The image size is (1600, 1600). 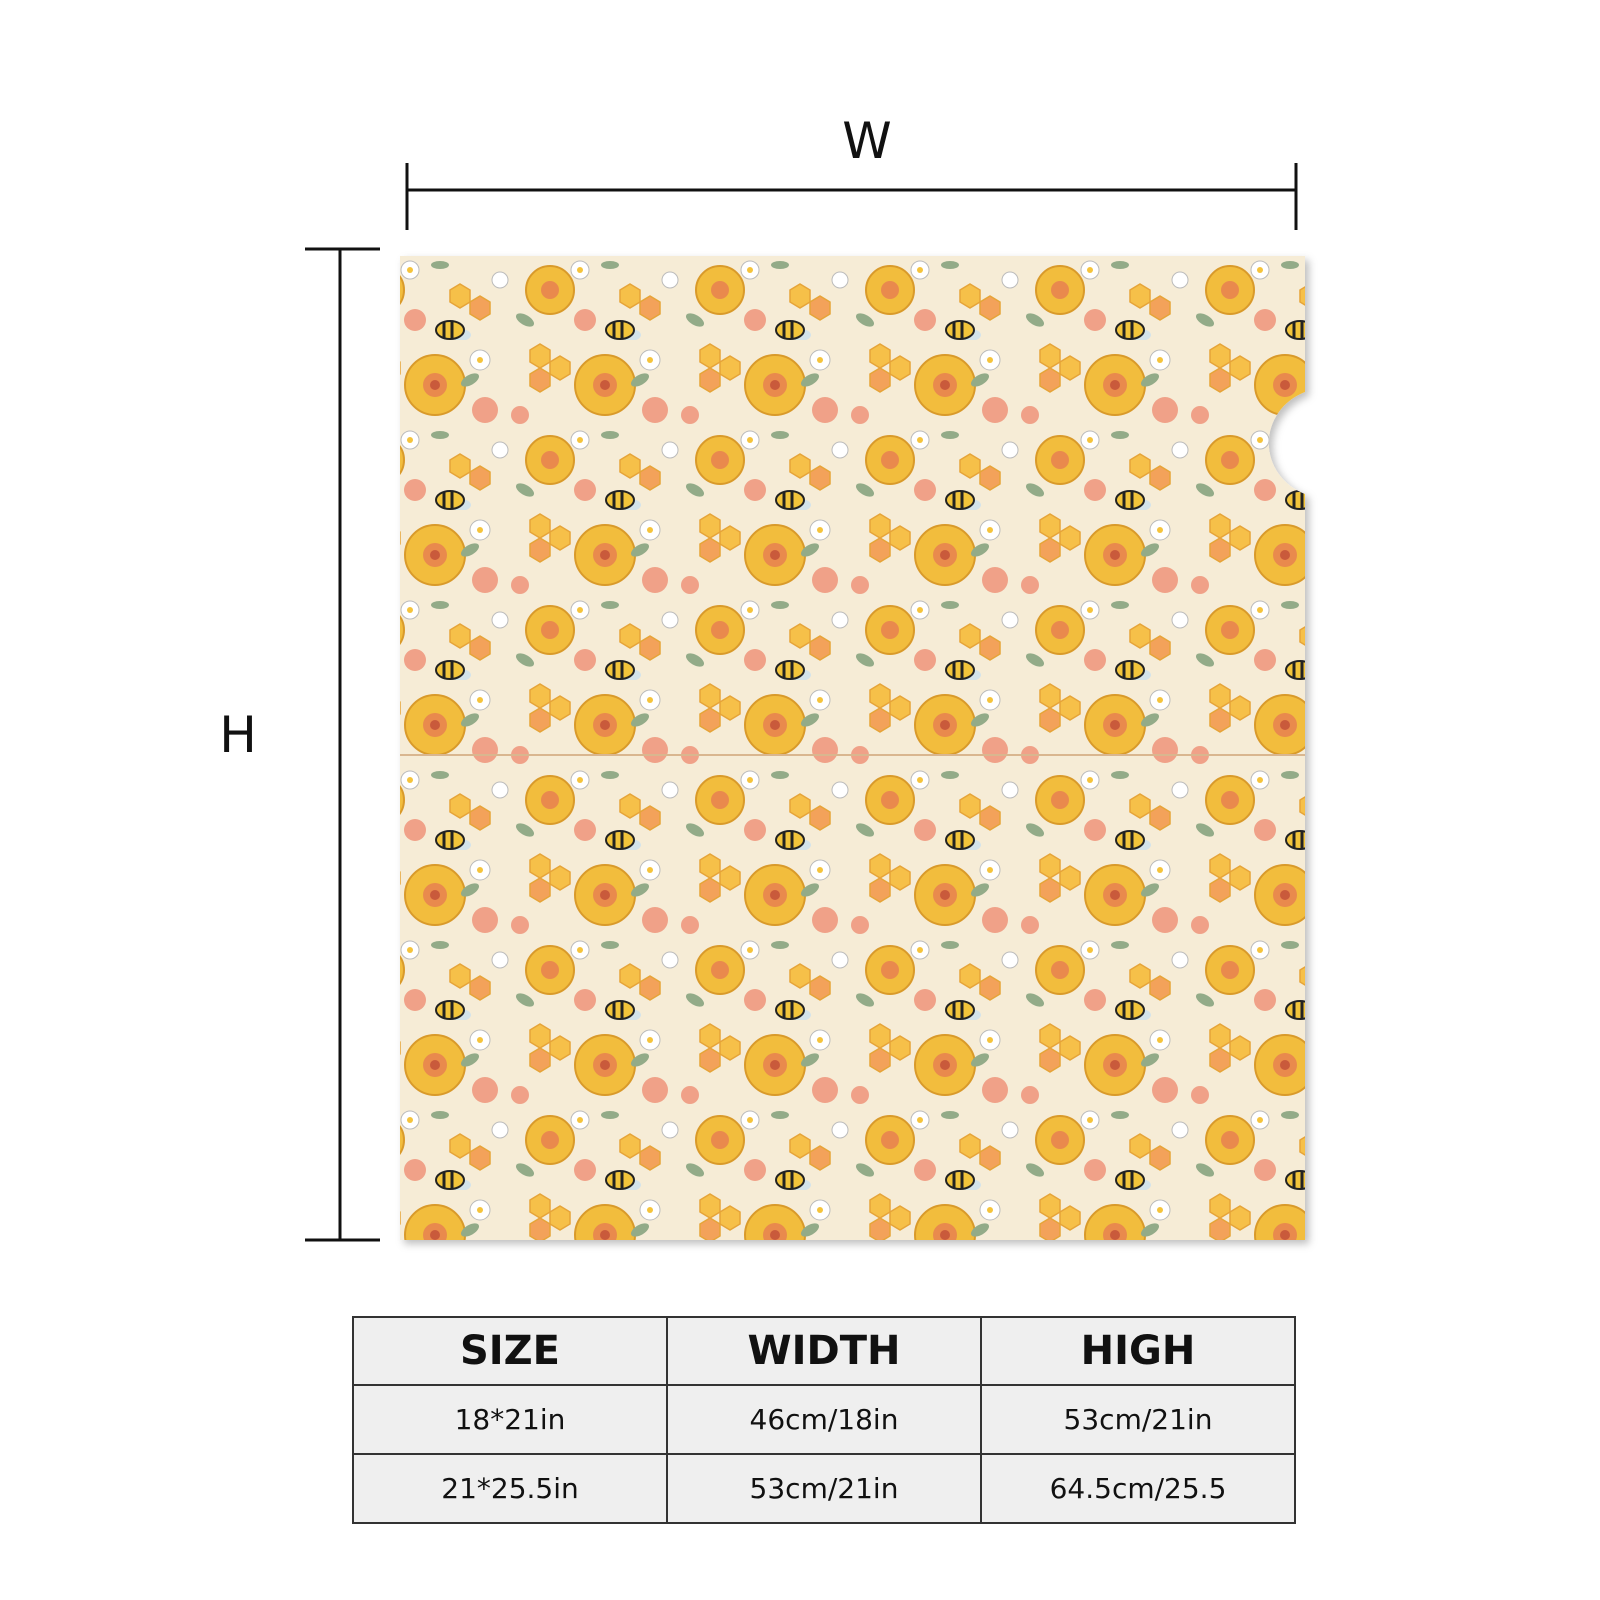 What do you see at coordinates (1138, 1351) in the screenshot?
I see `header-cell: HIGH` at bounding box center [1138, 1351].